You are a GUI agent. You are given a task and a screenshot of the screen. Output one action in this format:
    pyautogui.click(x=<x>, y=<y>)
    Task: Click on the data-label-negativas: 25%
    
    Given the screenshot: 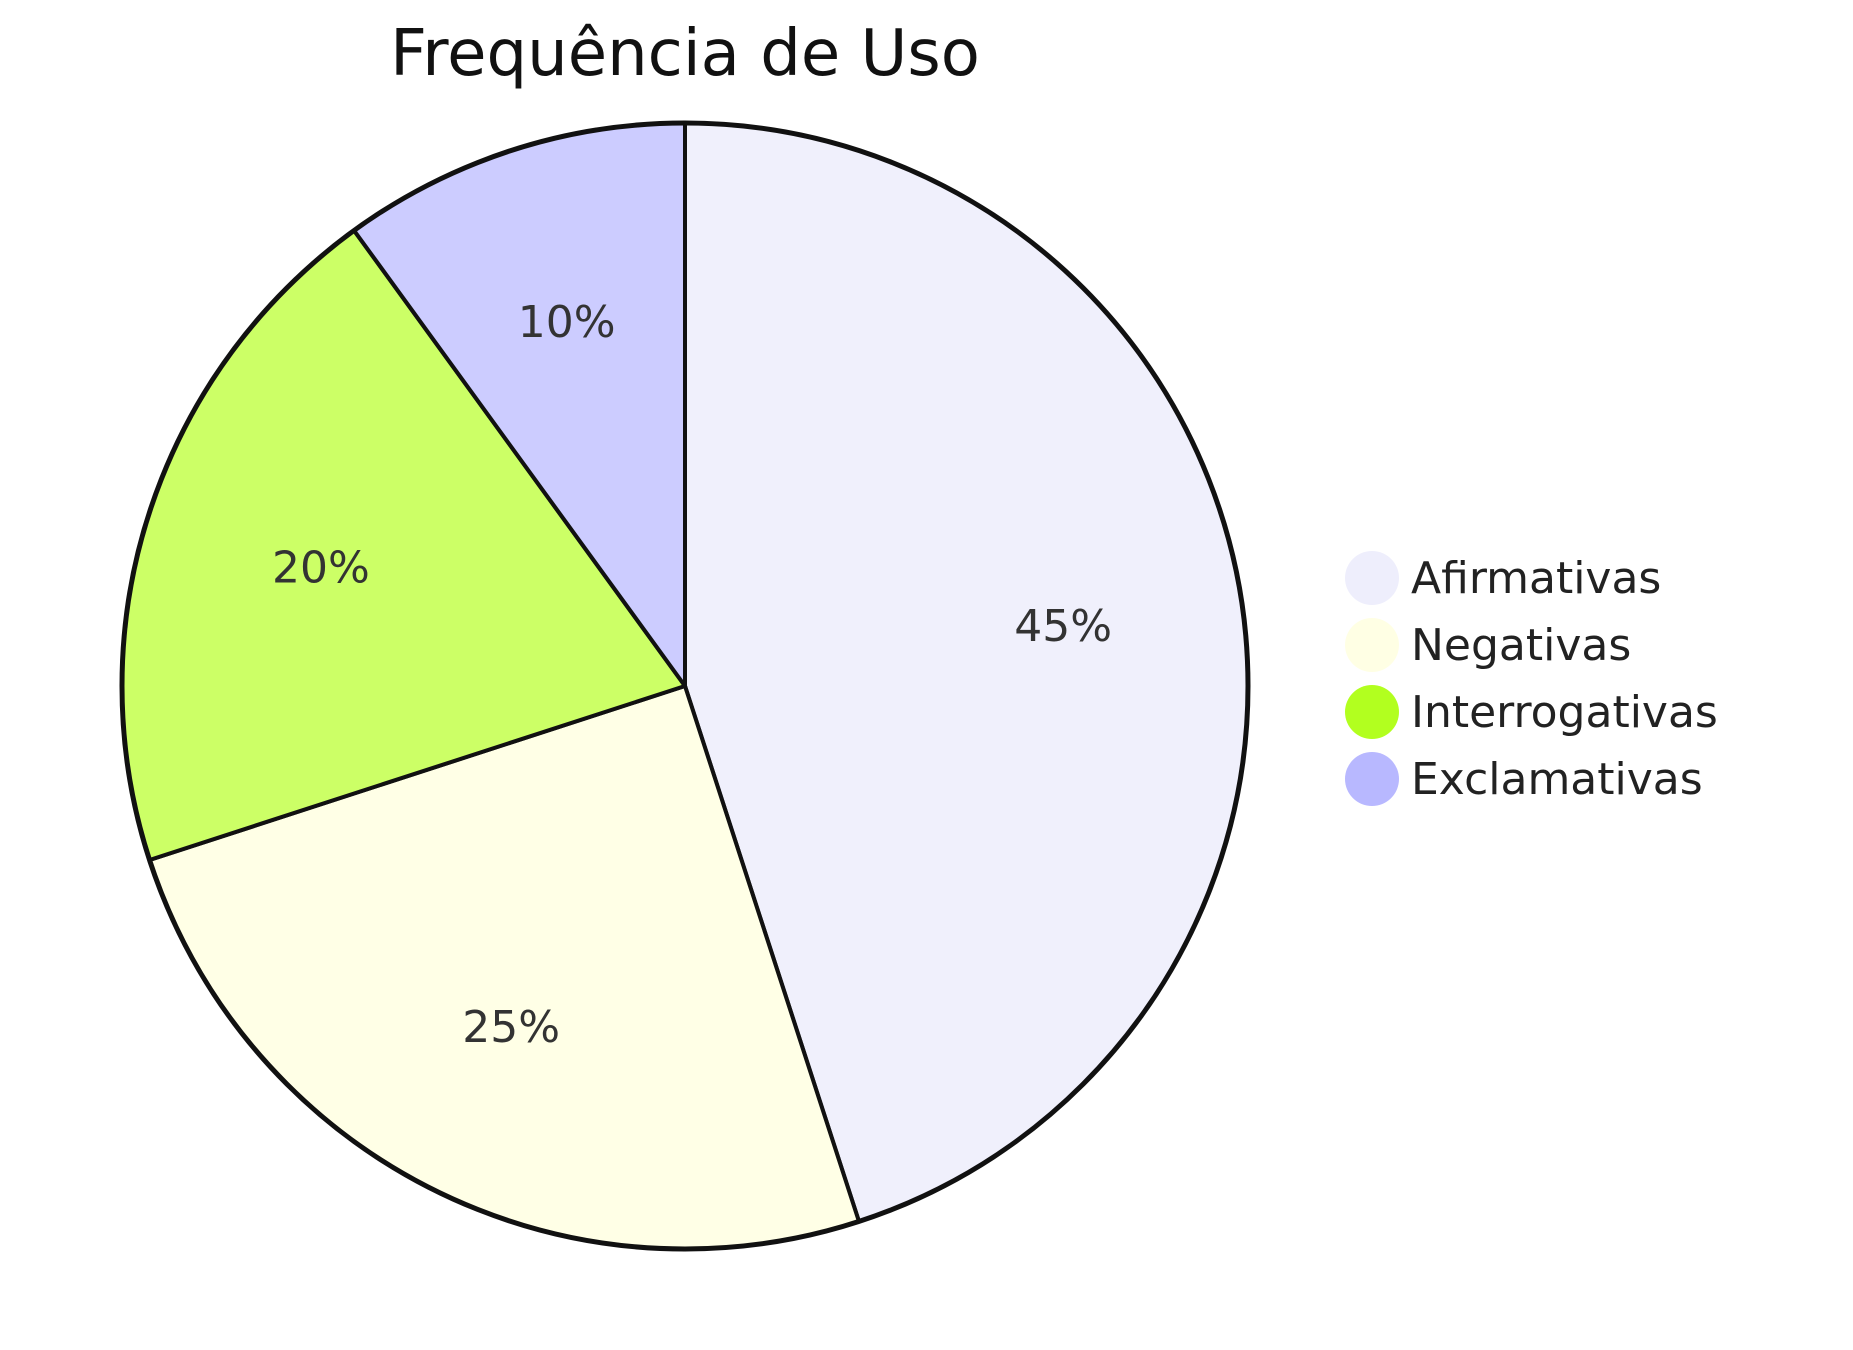 What is the action you would take?
    pyautogui.click(x=511, y=1027)
    